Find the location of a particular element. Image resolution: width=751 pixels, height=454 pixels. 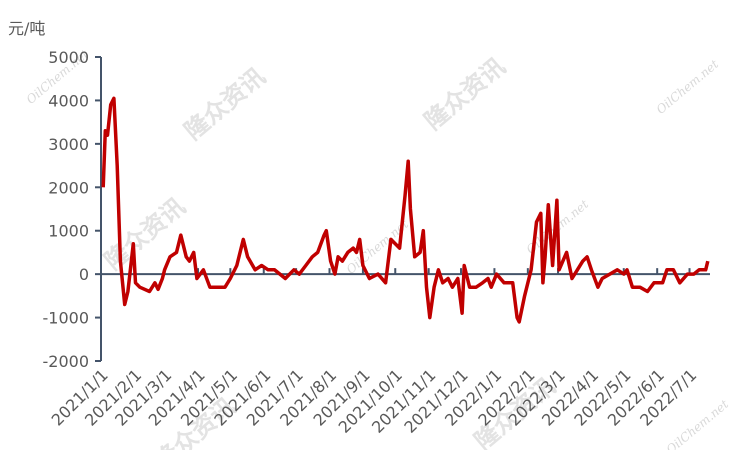

y-tick-label: -1000 is located at coordinates (66, 318).